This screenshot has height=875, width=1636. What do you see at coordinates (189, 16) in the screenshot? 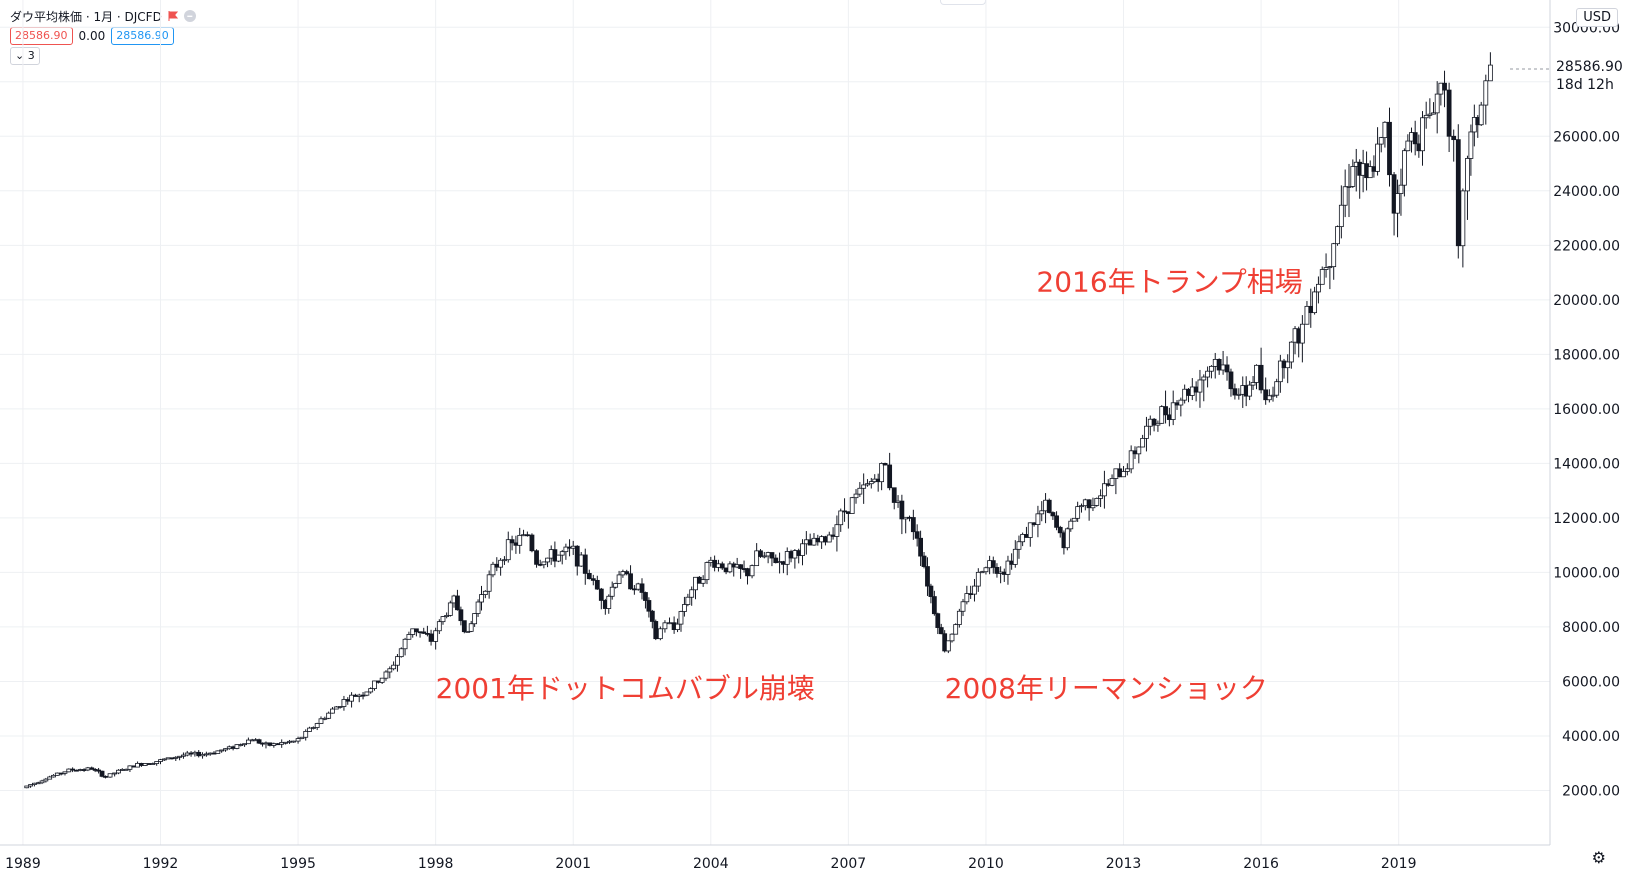
I see `remove-icon: ━` at bounding box center [189, 16].